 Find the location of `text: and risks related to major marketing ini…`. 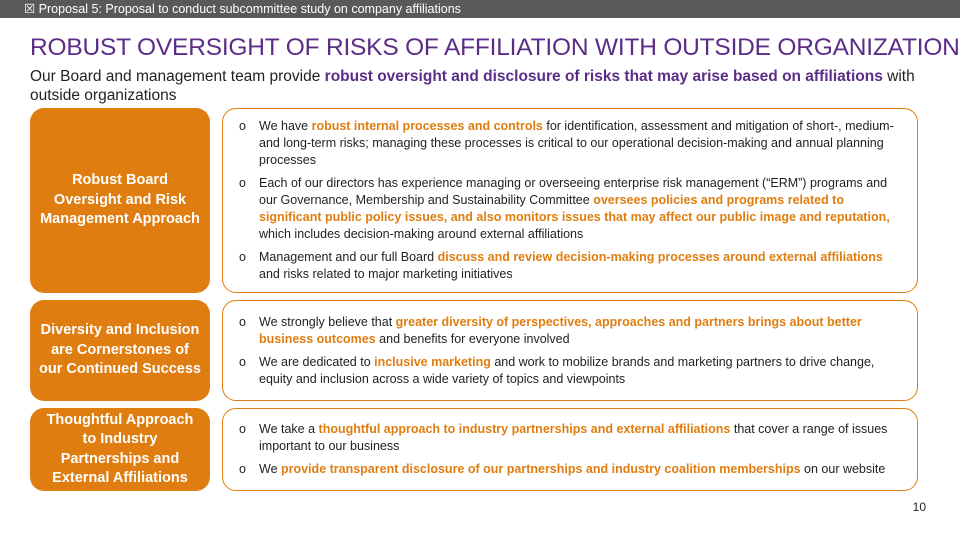

text: and risks related to major marketing ini… is located at coordinates (386, 274).